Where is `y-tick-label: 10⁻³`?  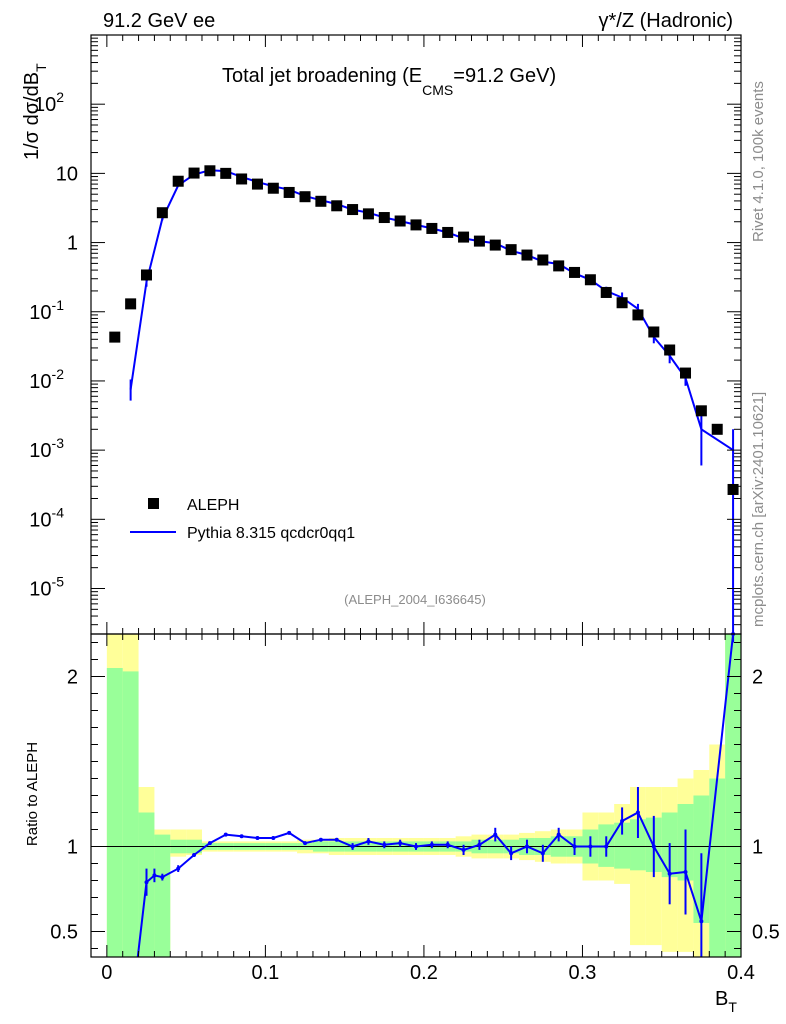
y-tick-label: 10⁻³ is located at coordinates (46, 448).